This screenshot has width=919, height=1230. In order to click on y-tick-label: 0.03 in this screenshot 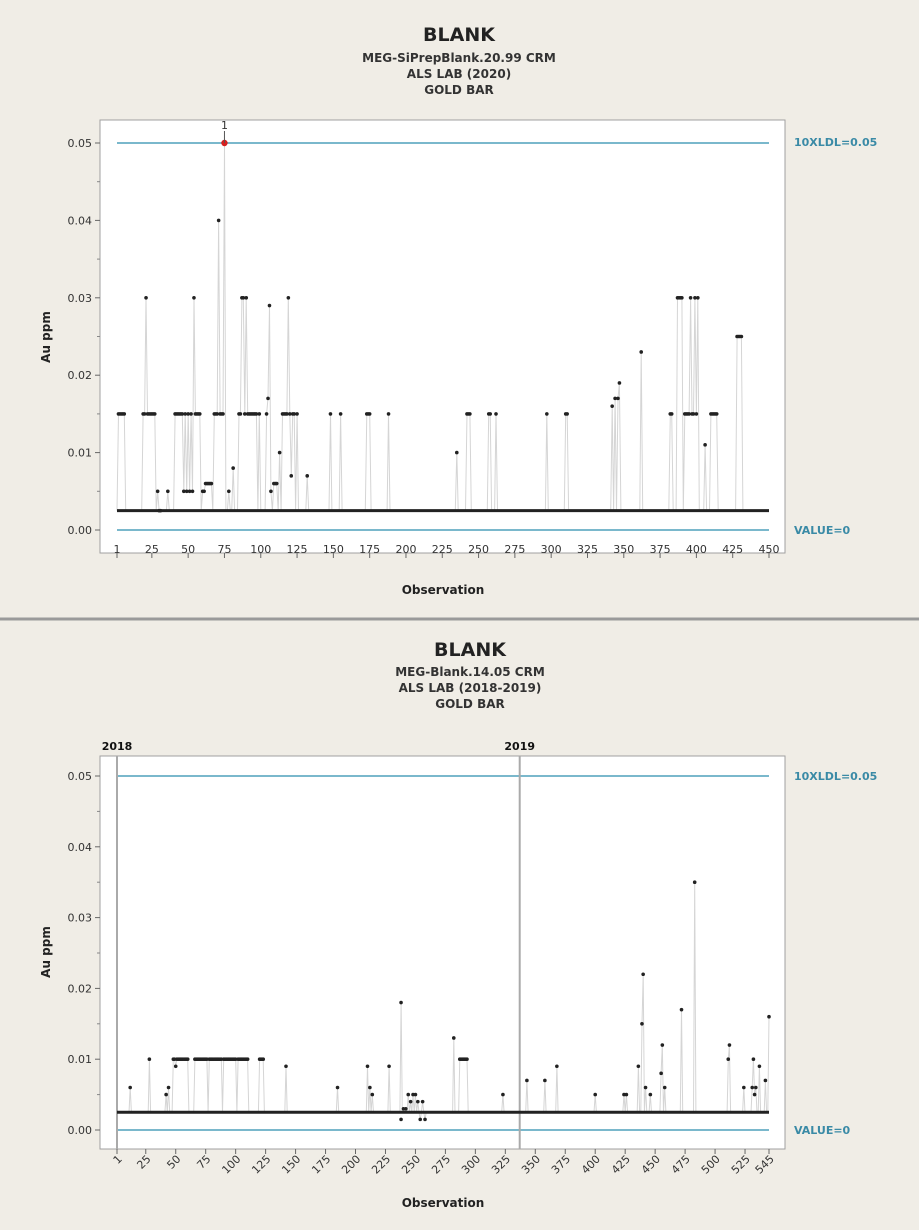, I will do `click(80, 298)`.